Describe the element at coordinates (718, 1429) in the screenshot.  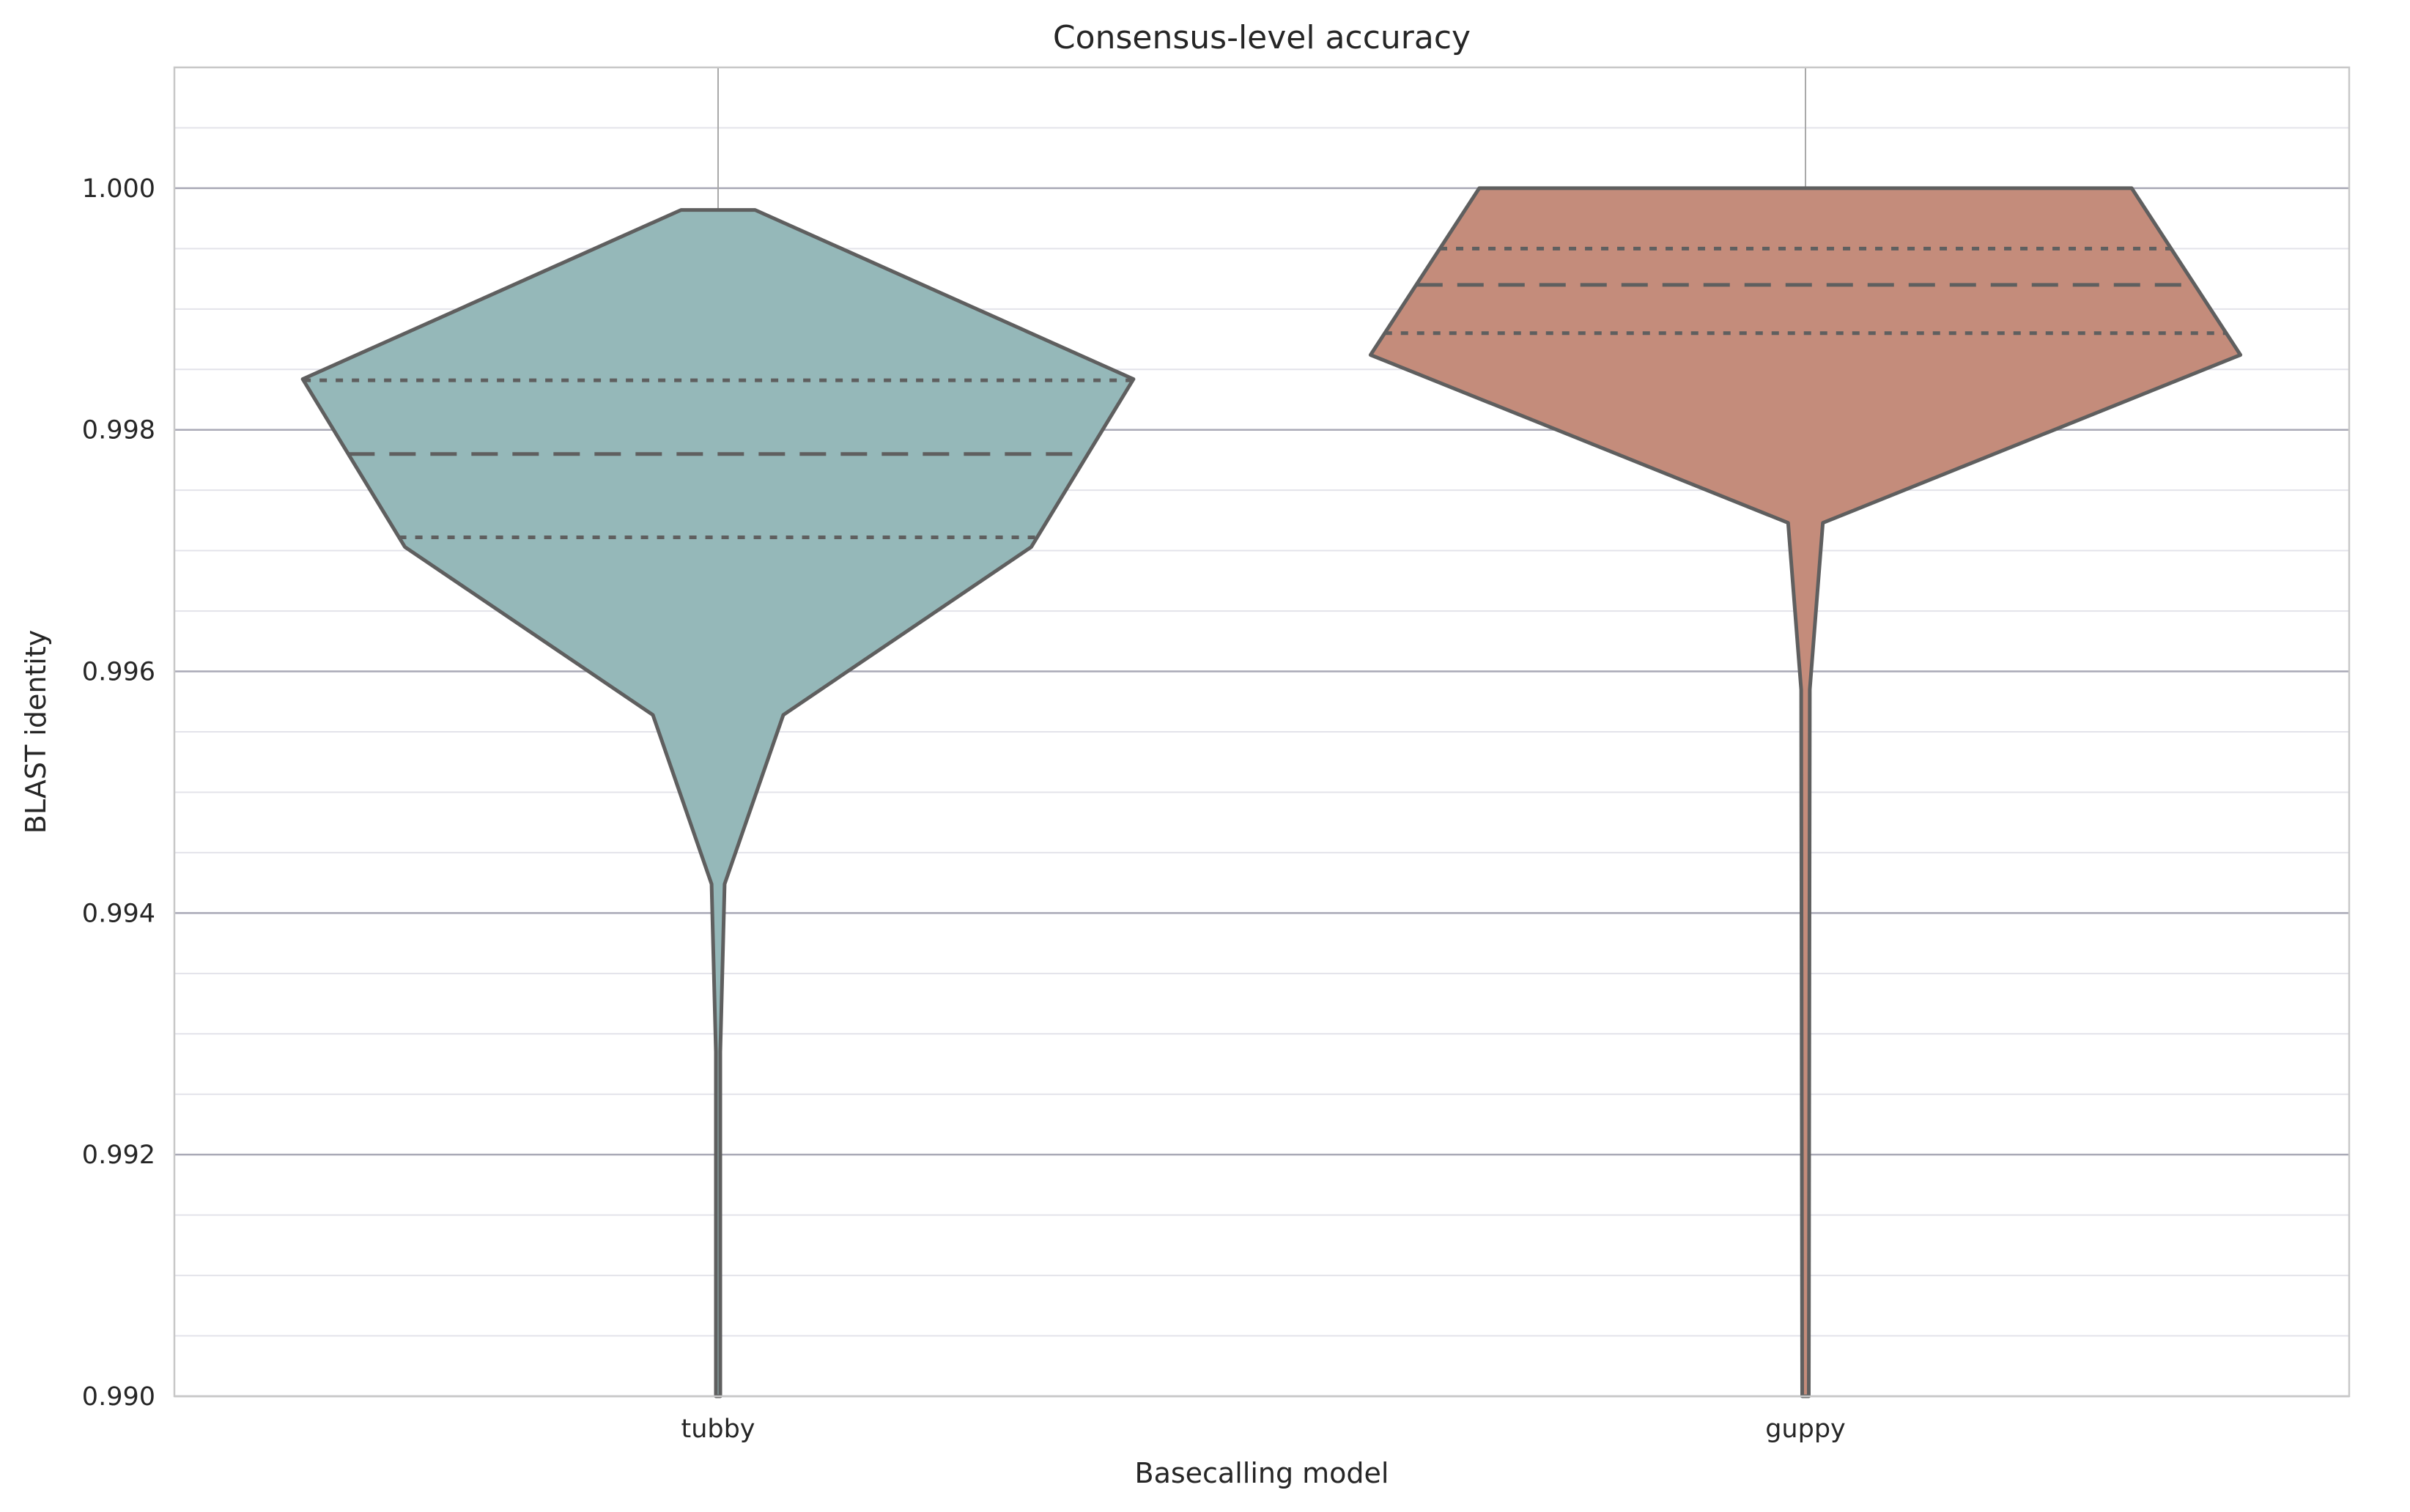
I see `x-tick-label: tubby` at that location.